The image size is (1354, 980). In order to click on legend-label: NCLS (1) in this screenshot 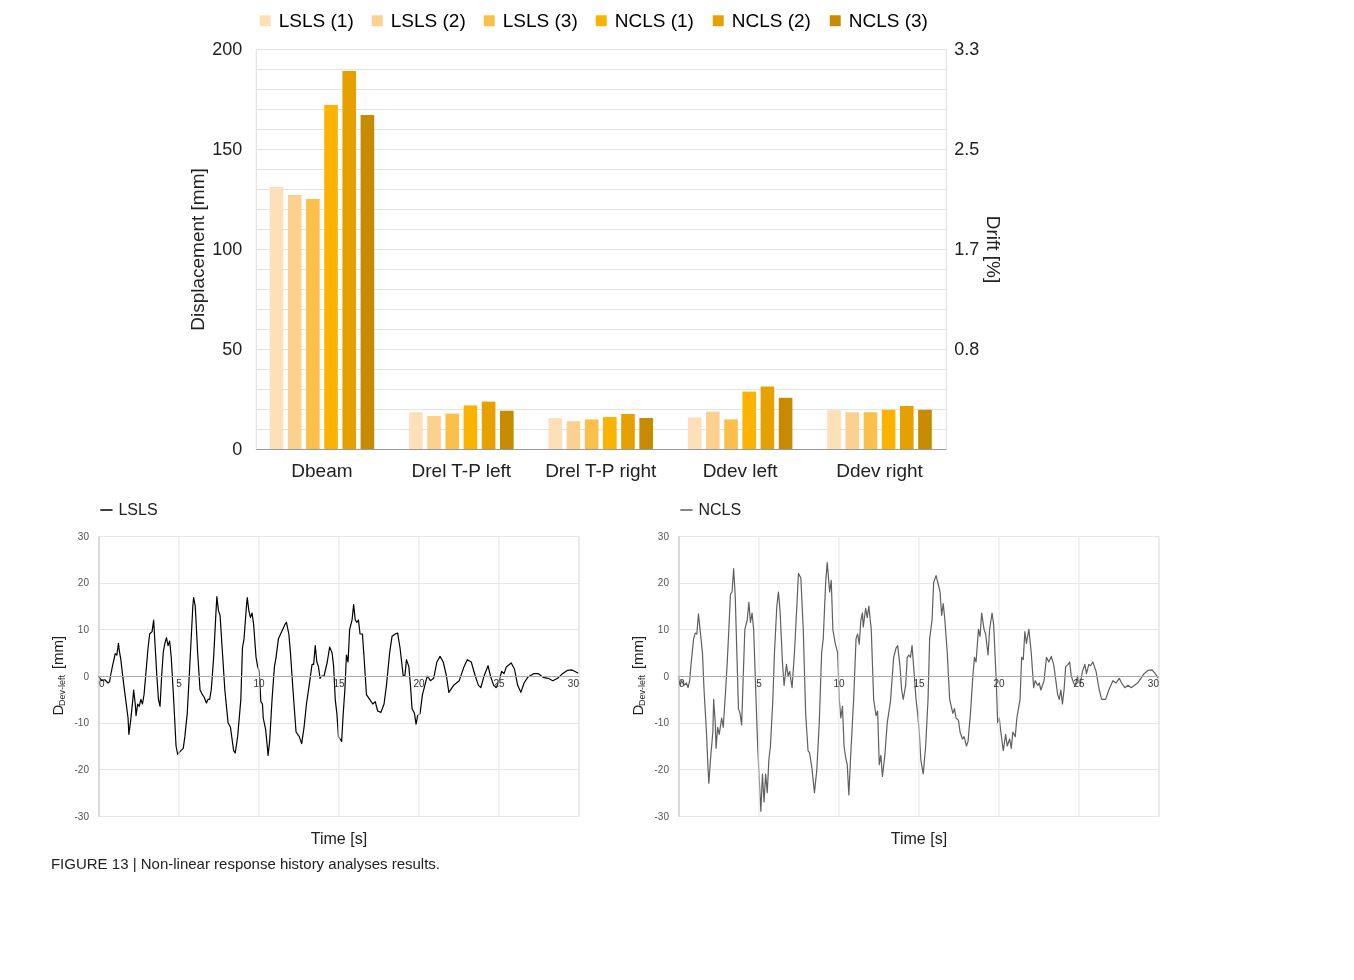, I will do `click(654, 20)`.